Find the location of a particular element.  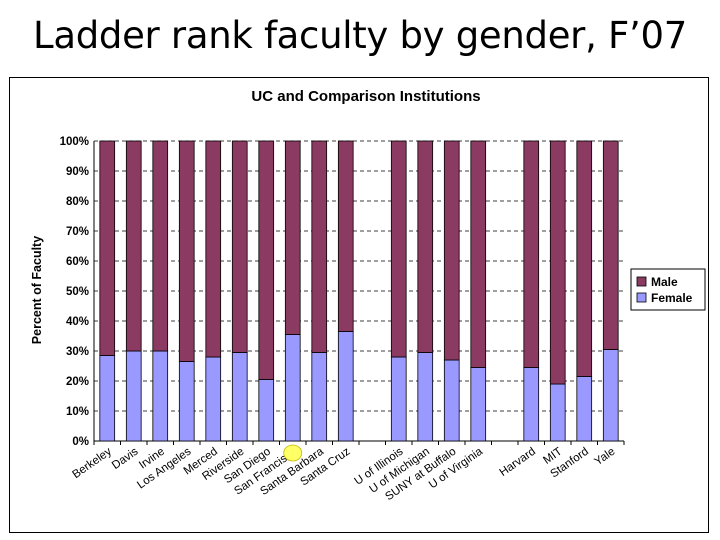

y-tick-label: 40% is located at coordinates (77, 322).